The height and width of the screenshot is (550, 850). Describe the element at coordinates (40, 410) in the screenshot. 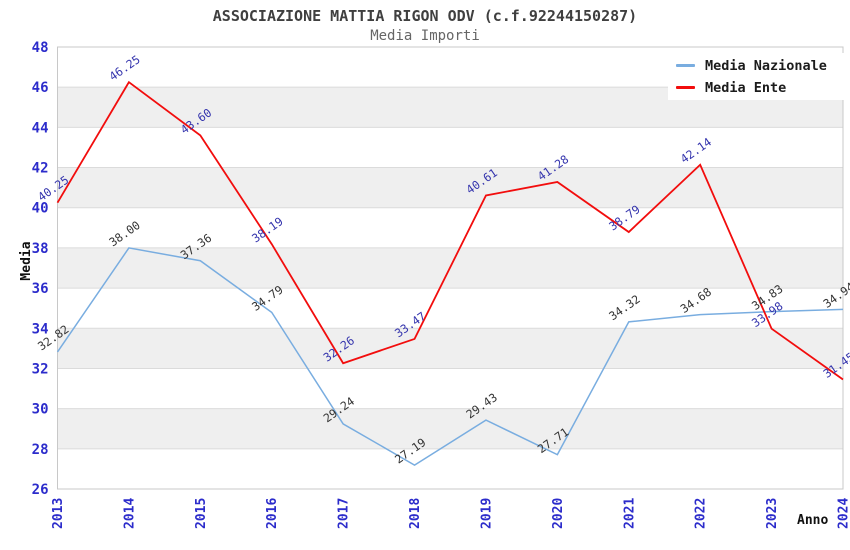

I see `y-tick-label: 30` at that location.